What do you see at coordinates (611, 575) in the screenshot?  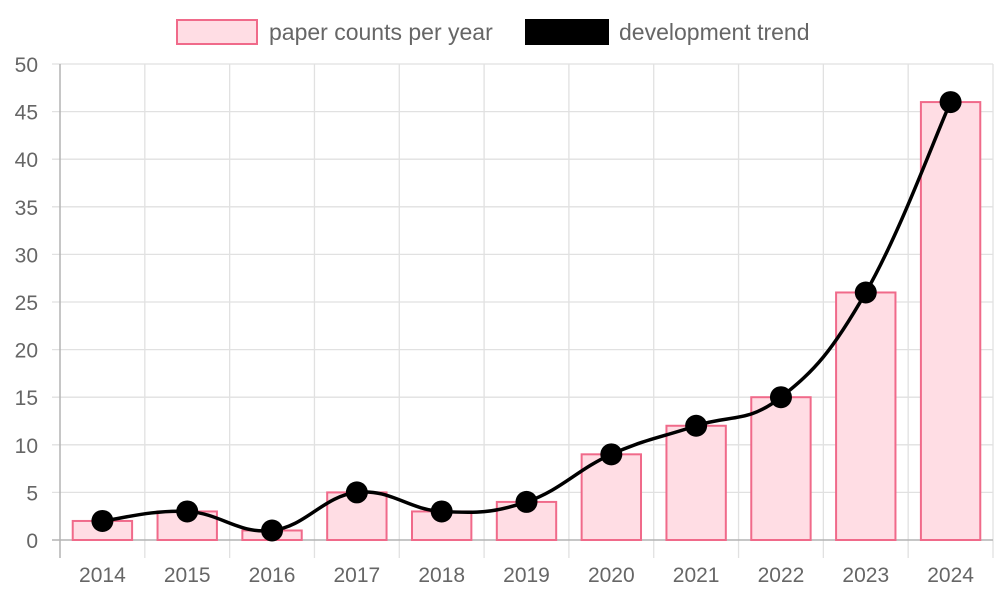 I see `x-tick-label: 2020` at bounding box center [611, 575].